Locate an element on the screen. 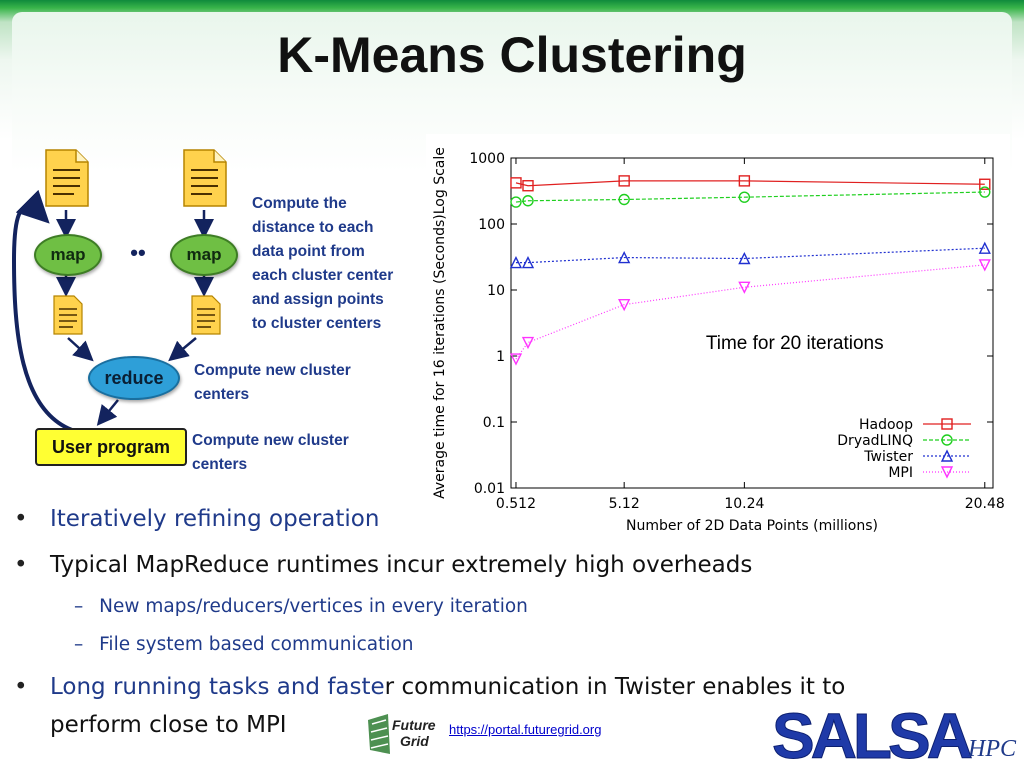 The width and height of the screenshot is (1024, 768). legend-label: Hadoop is located at coordinates (886, 425).